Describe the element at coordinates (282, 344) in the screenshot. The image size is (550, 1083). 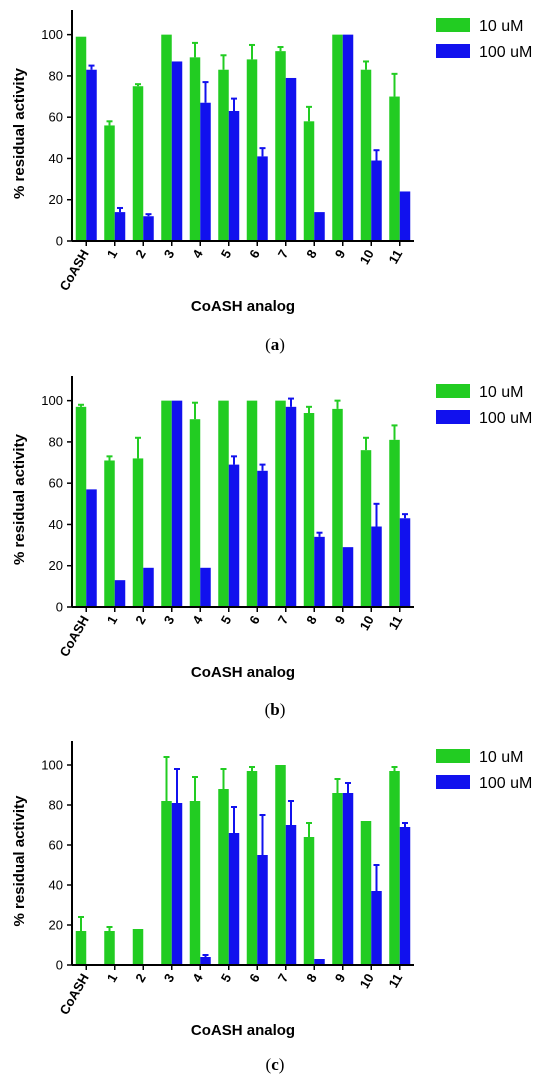
I see `caption-close: )` at that location.